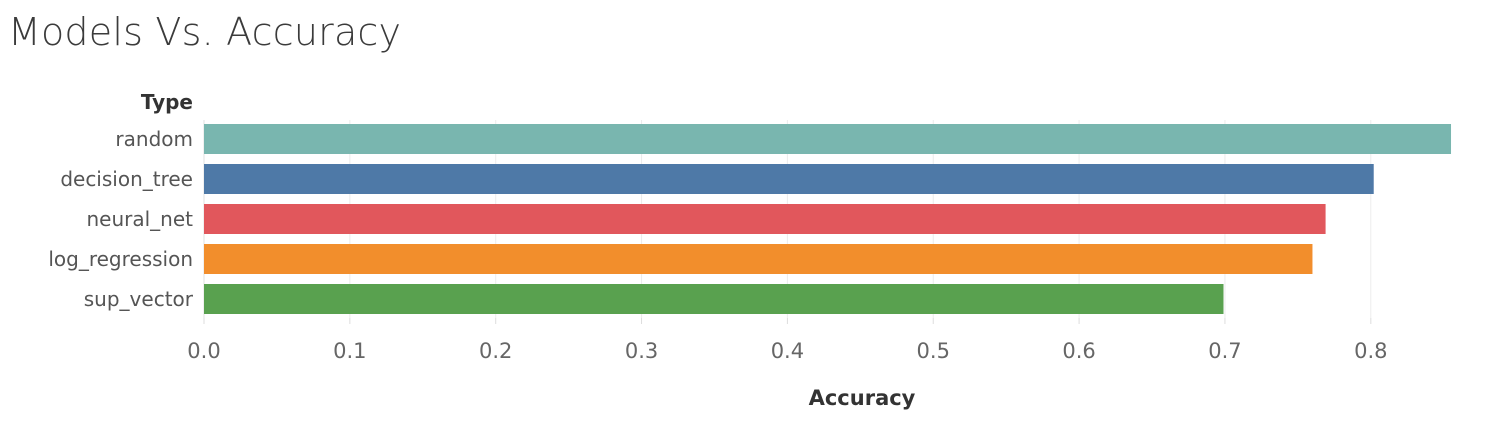  I want to click on x-axis-title: Accuracy, so click(862, 398).